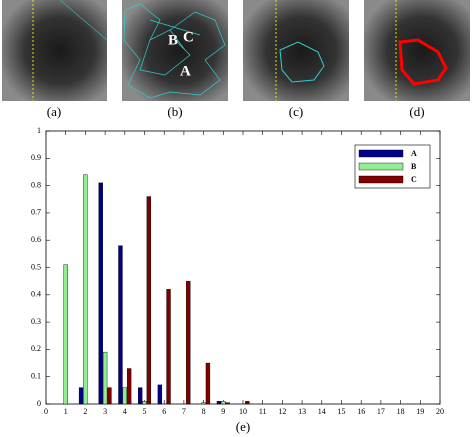 The height and width of the screenshot is (437, 474). Describe the element at coordinates (204, 411) in the screenshot. I see `x-tick-label: 8` at that location.